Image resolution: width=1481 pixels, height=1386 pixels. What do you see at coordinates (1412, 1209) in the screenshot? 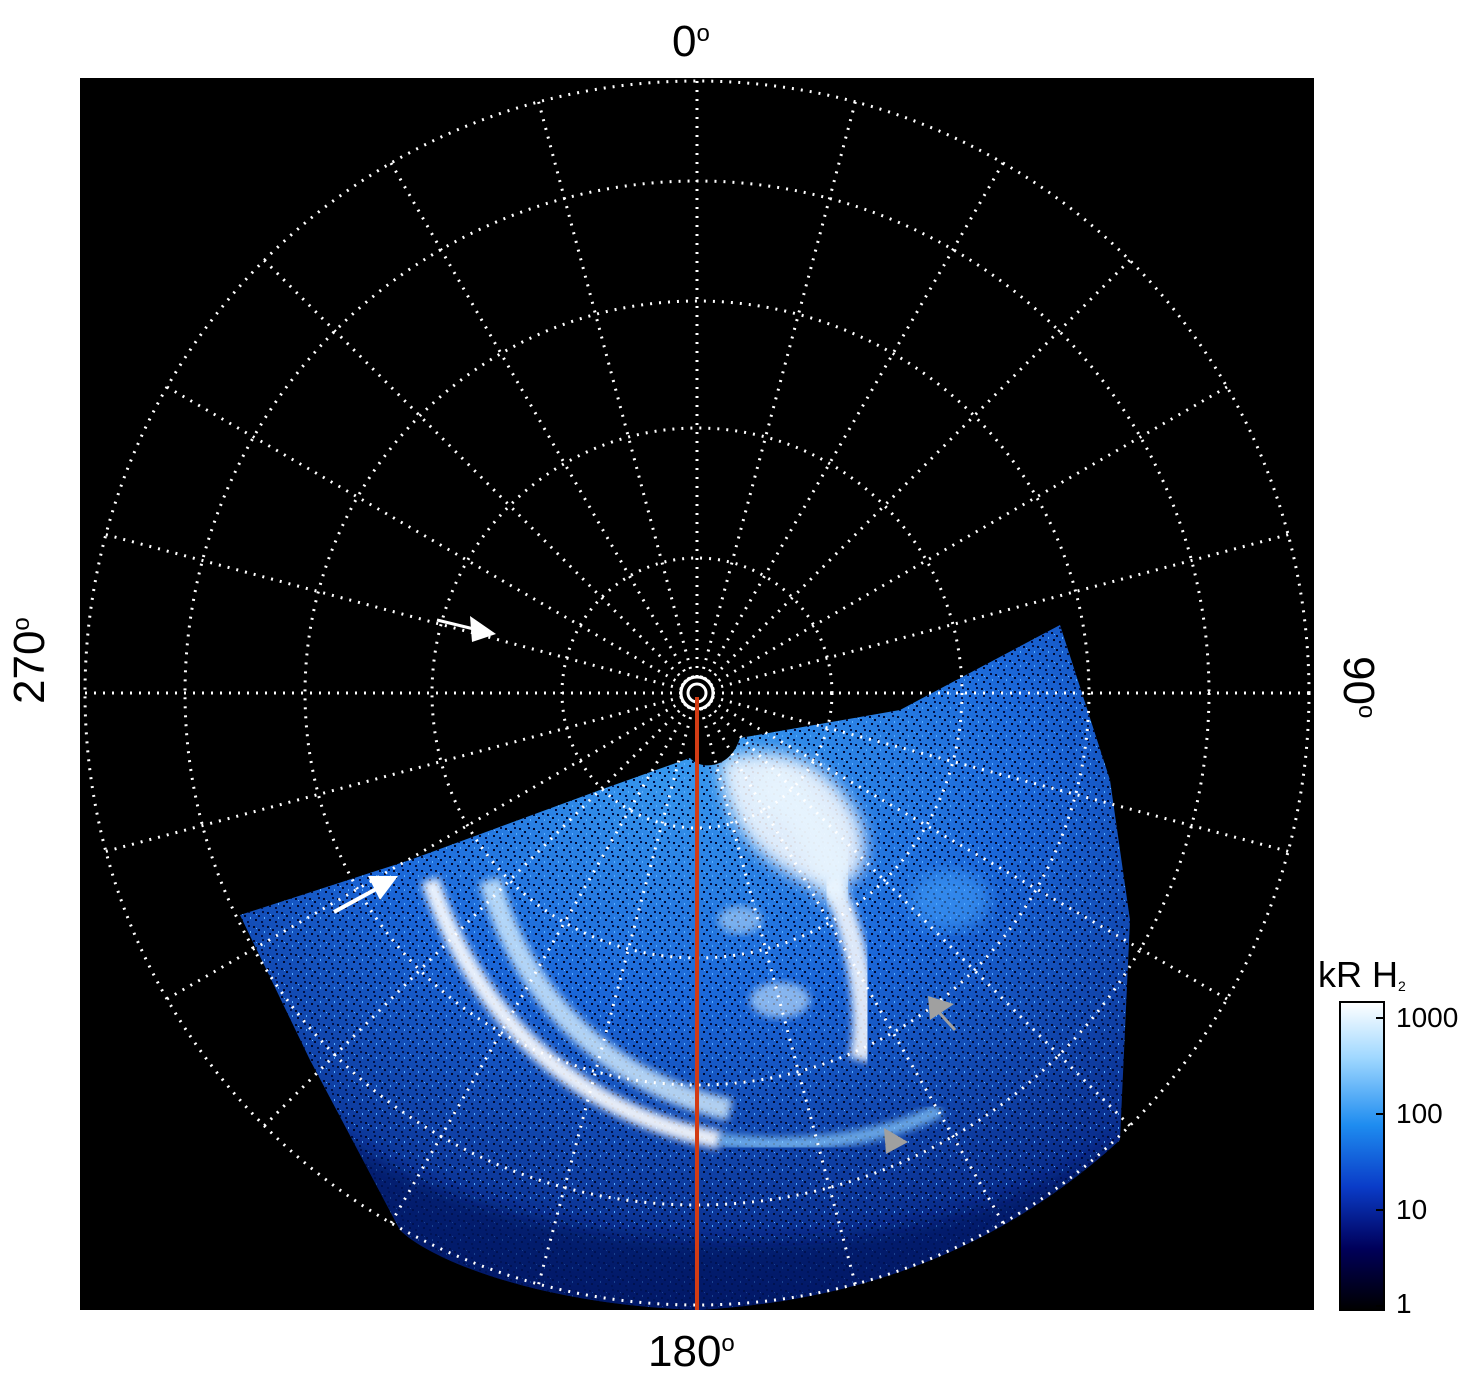
I see `colorbar-tick-label: 10` at bounding box center [1412, 1209].